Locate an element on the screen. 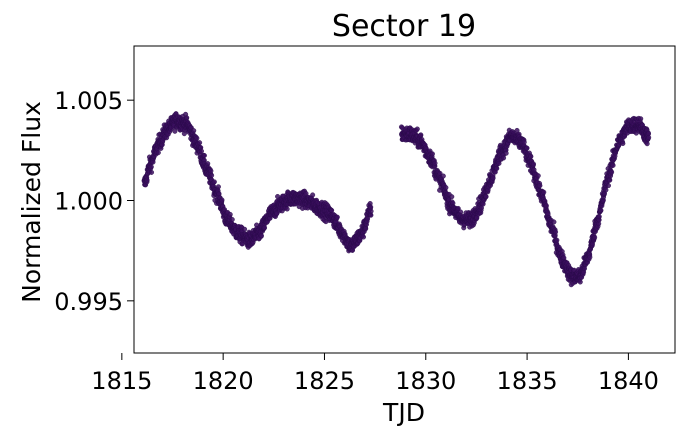  x-tick-label: 1820 is located at coordinates (223, 381).